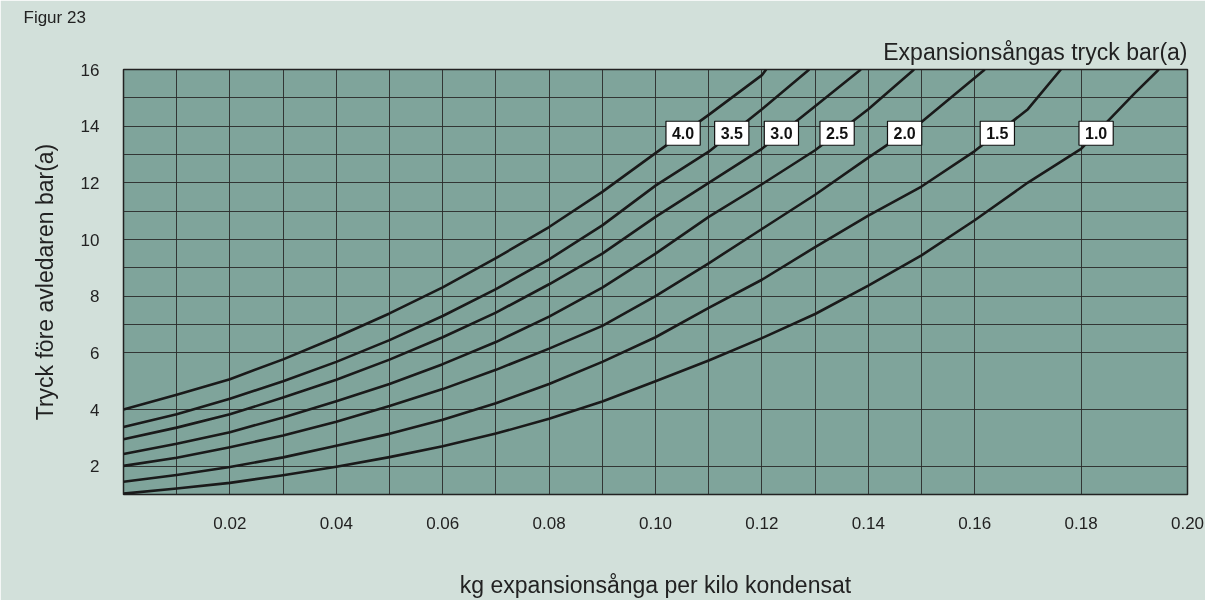 This screenshot has width=1210, height=603. I want to click on x-tick-label: 0.16, so click(975, 523).